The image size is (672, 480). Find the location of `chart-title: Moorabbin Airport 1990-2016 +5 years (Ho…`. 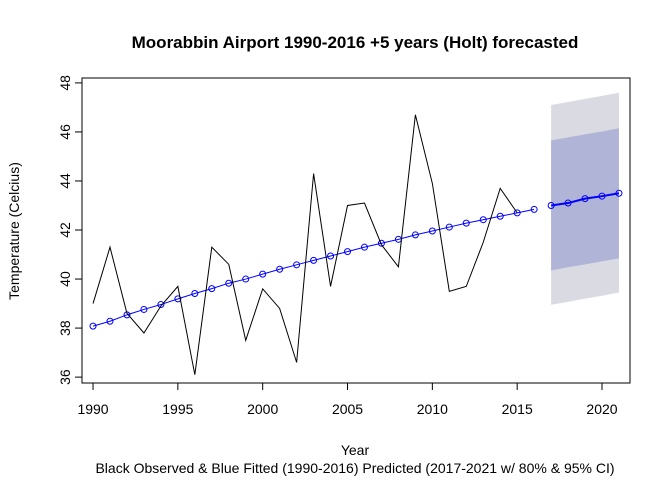

chart-title: Moorabbin Airport 1990-2016 +5 years (Ho… is located at coordinates (355, 42).